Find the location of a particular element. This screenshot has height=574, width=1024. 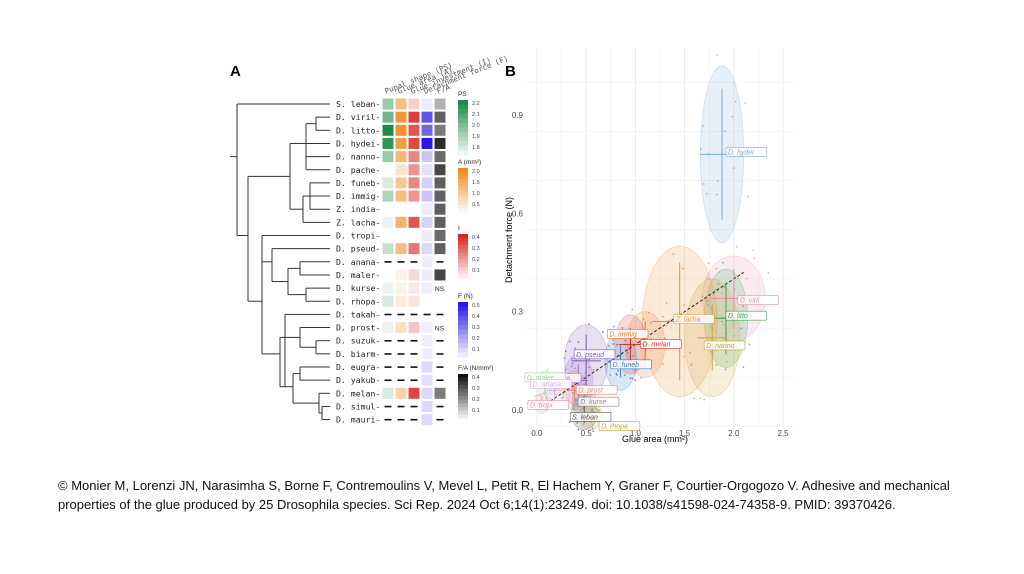

series-label: D. pseud is located at coordinates (590, 355).